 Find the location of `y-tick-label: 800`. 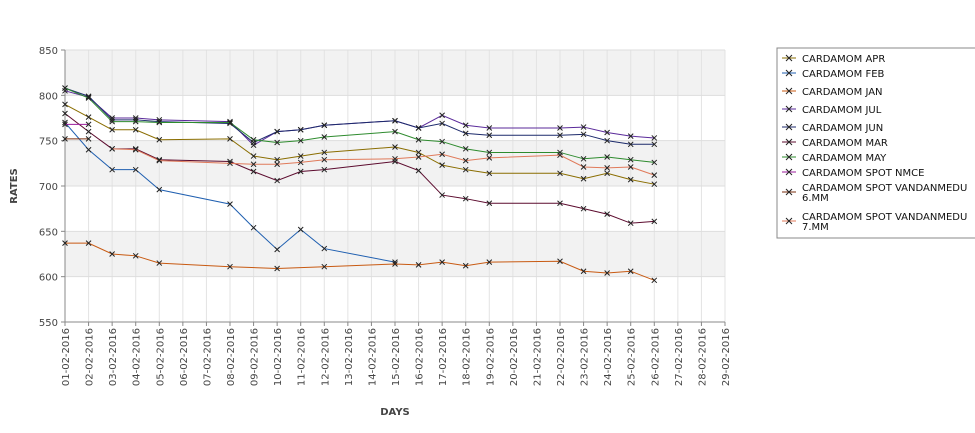

y-tick-label: 800 is located at coordinates (48, 96).